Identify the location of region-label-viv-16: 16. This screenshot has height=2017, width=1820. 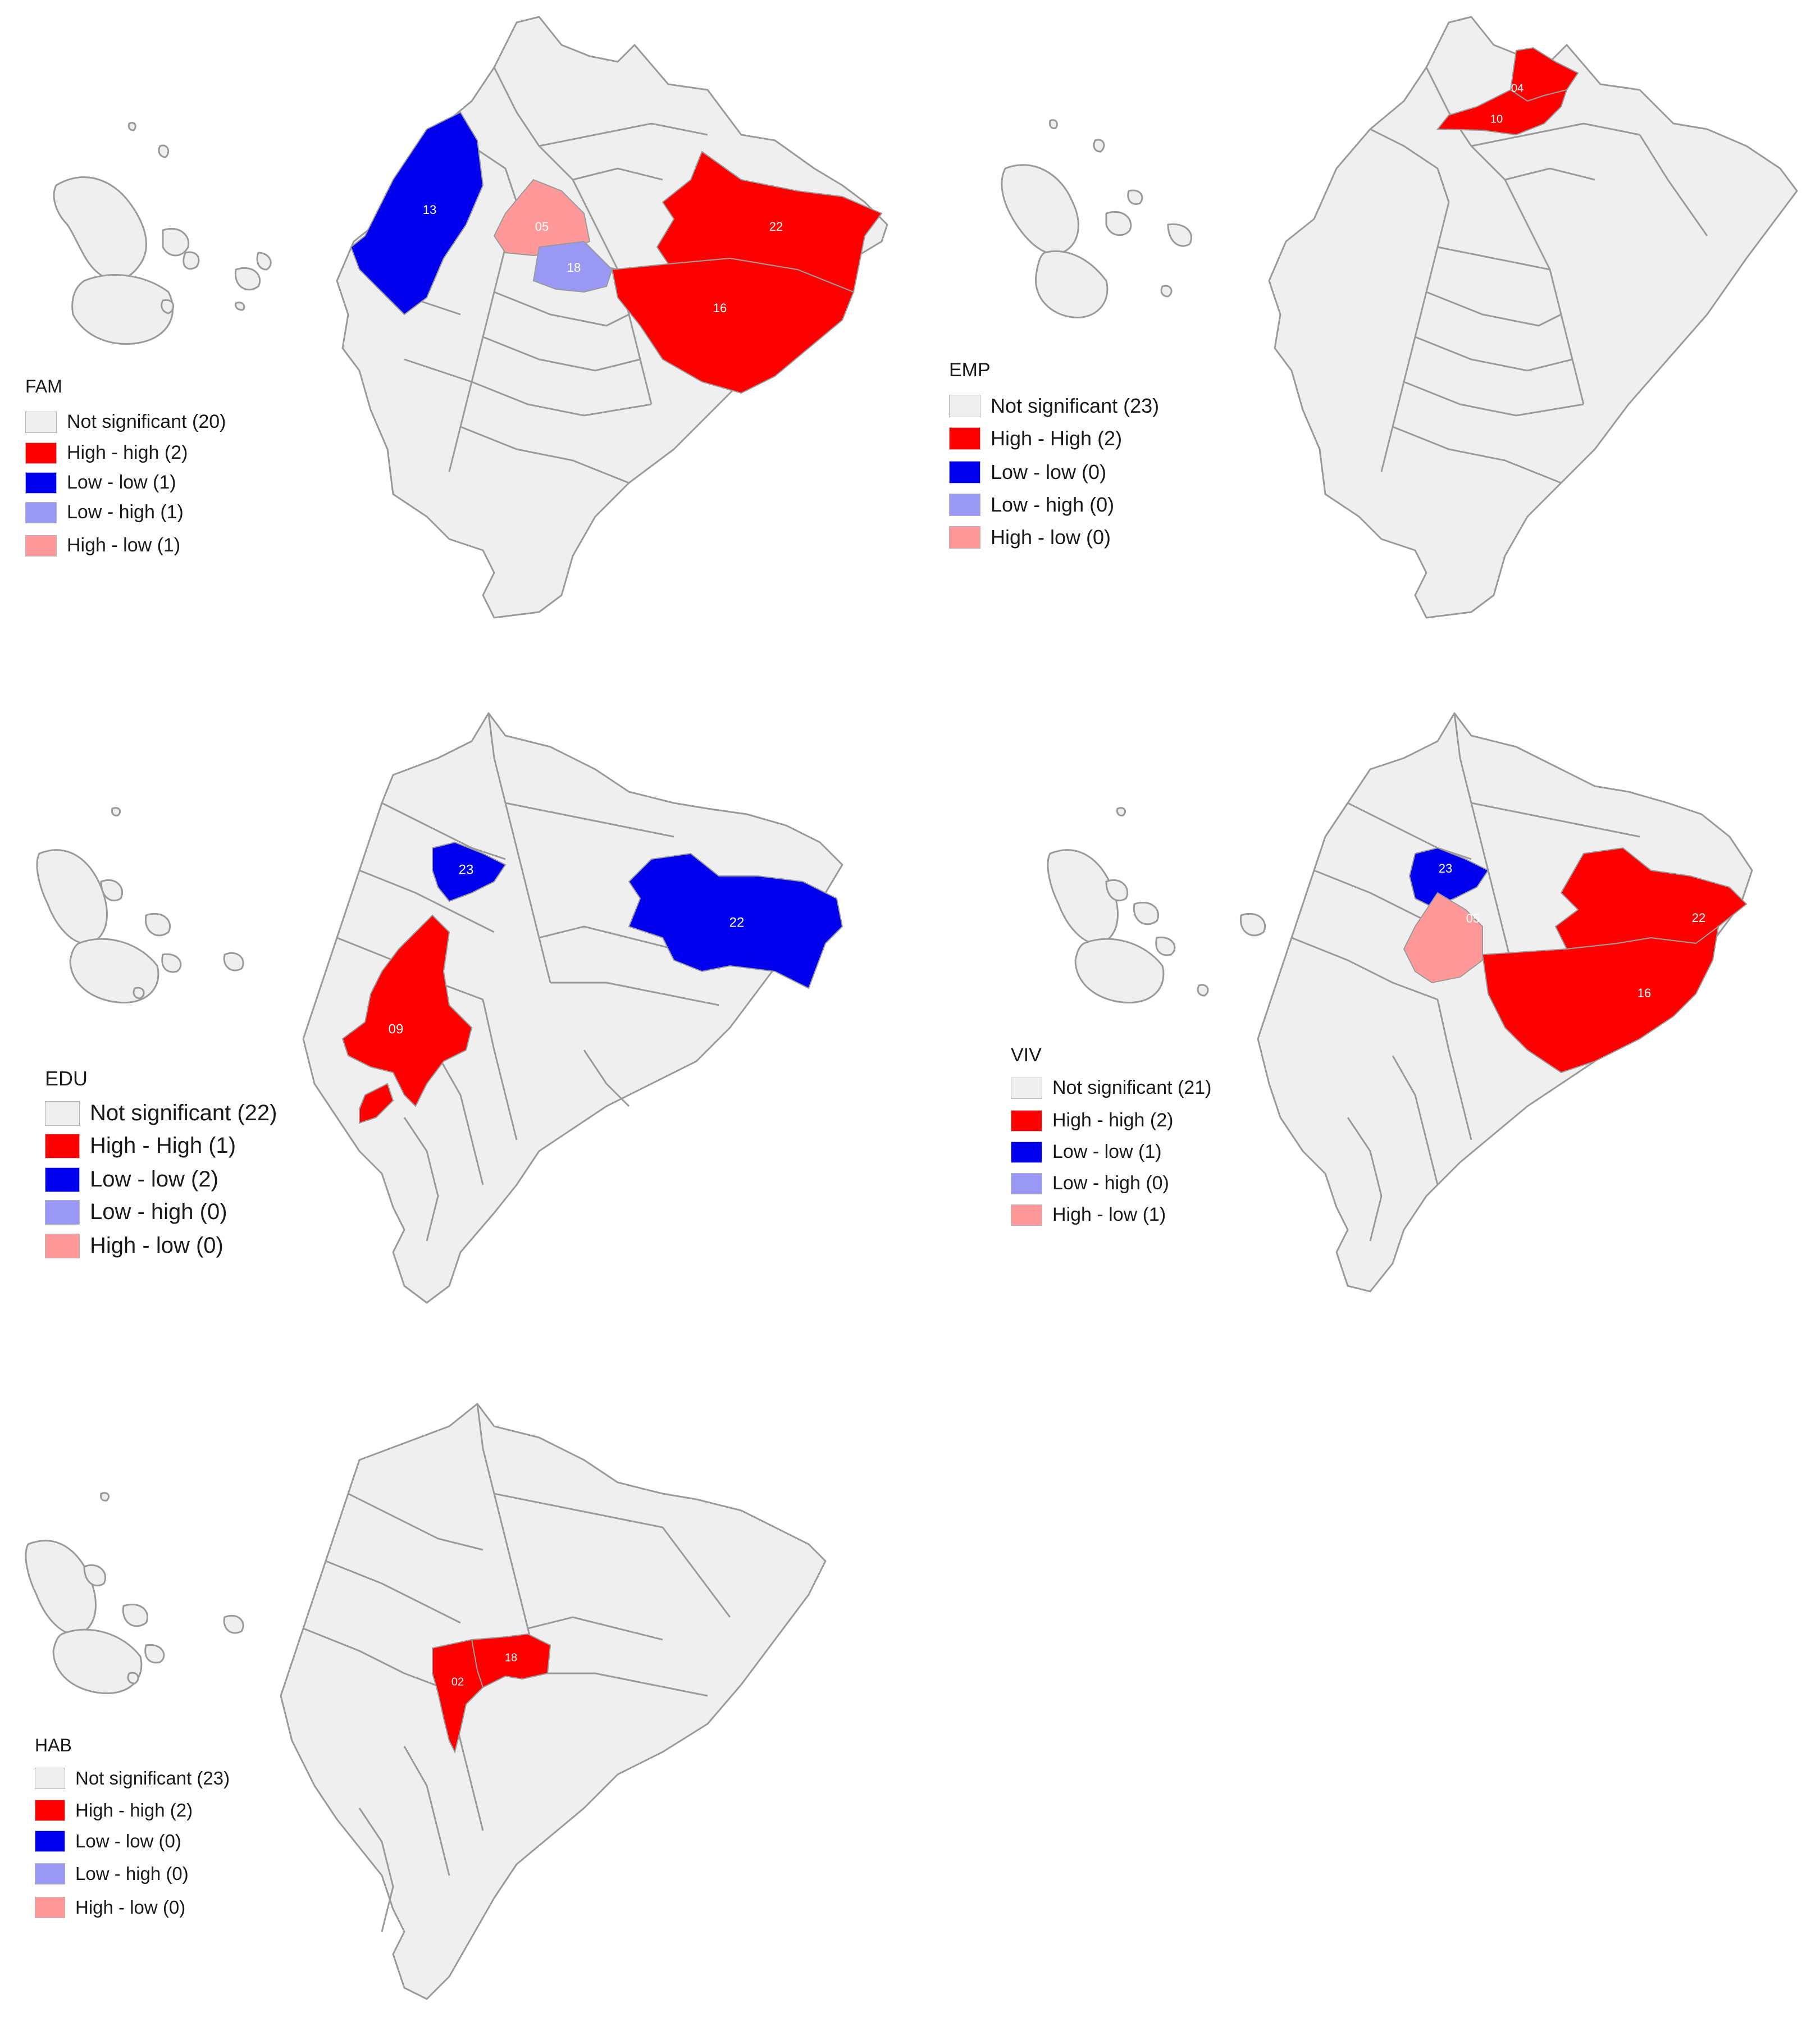
(1644, 993).